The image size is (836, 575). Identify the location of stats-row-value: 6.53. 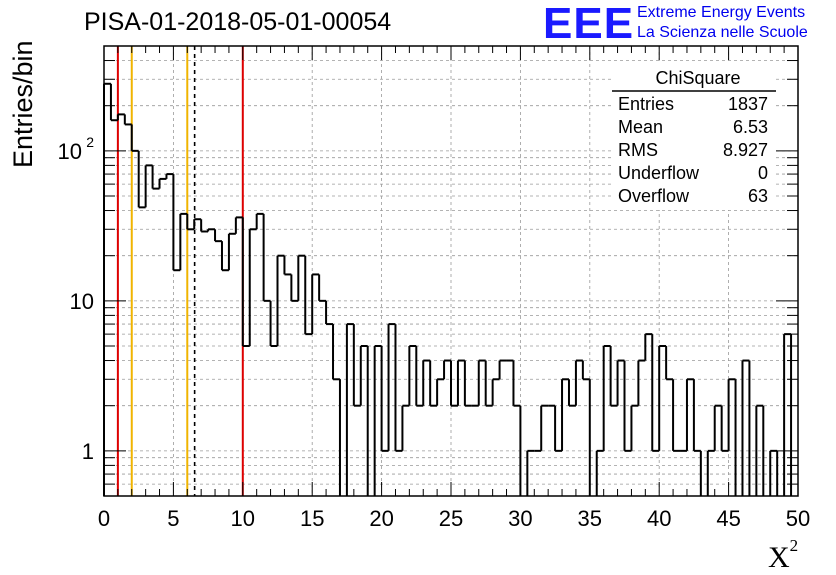
(750, 127).